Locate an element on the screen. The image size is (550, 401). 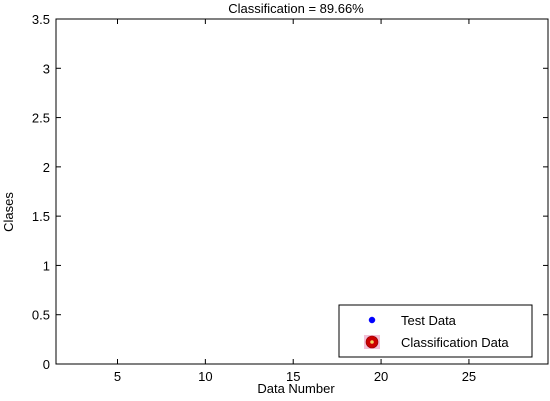
marker-core is located at coordinates (372, 342).